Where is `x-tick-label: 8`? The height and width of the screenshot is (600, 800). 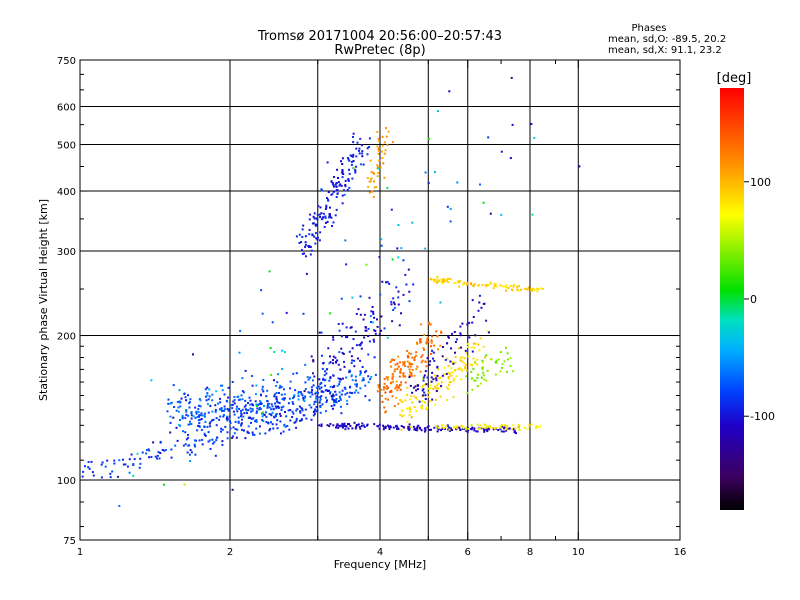 x-tick-label: 8 is located at coordinates (530, 552).